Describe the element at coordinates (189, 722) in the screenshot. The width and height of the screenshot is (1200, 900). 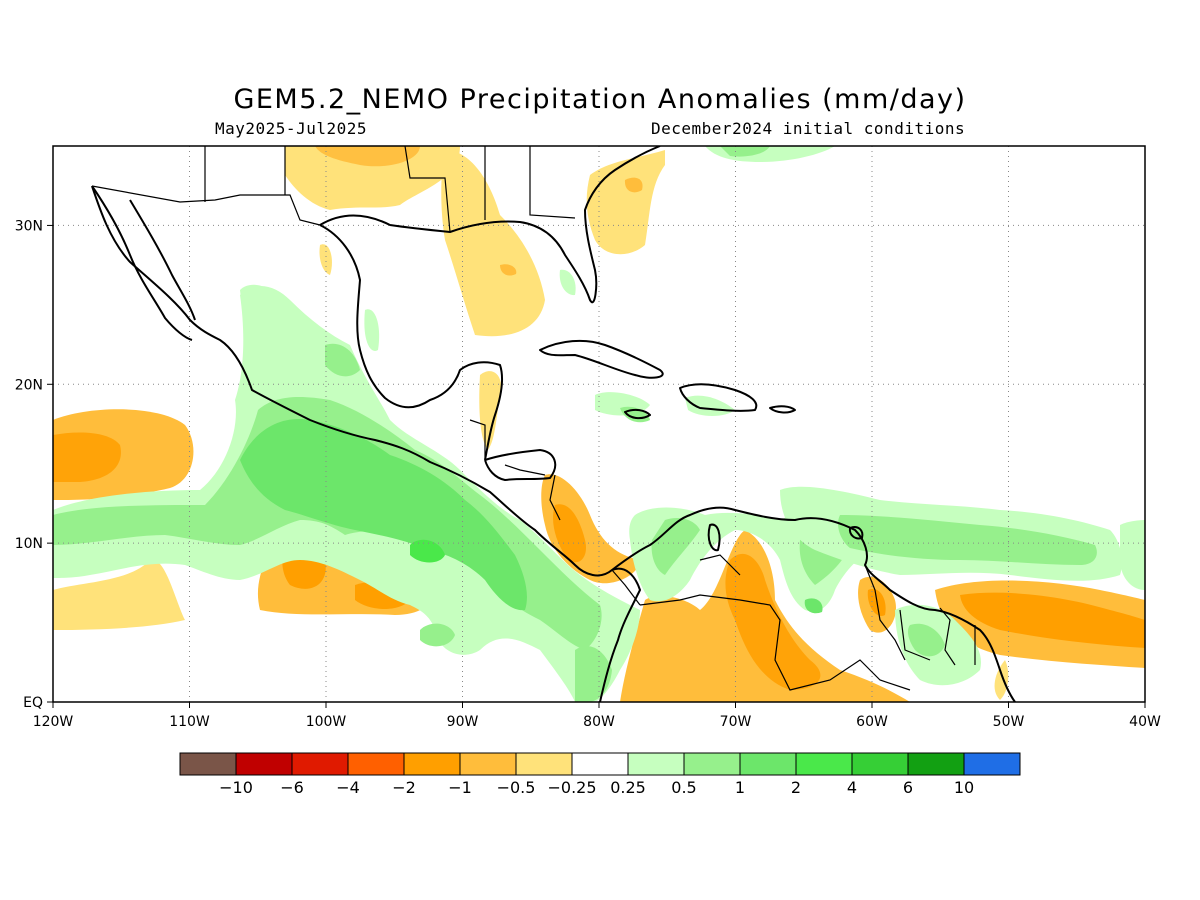
I see `x-tick-label: 110W` at that location.